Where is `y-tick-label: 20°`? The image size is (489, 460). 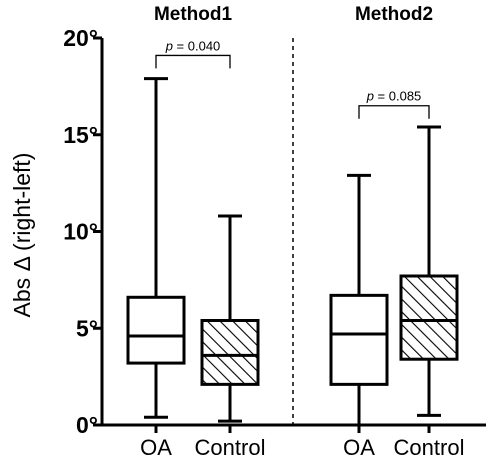
y-tick-label: 20° is located at coordinates (80, 38).